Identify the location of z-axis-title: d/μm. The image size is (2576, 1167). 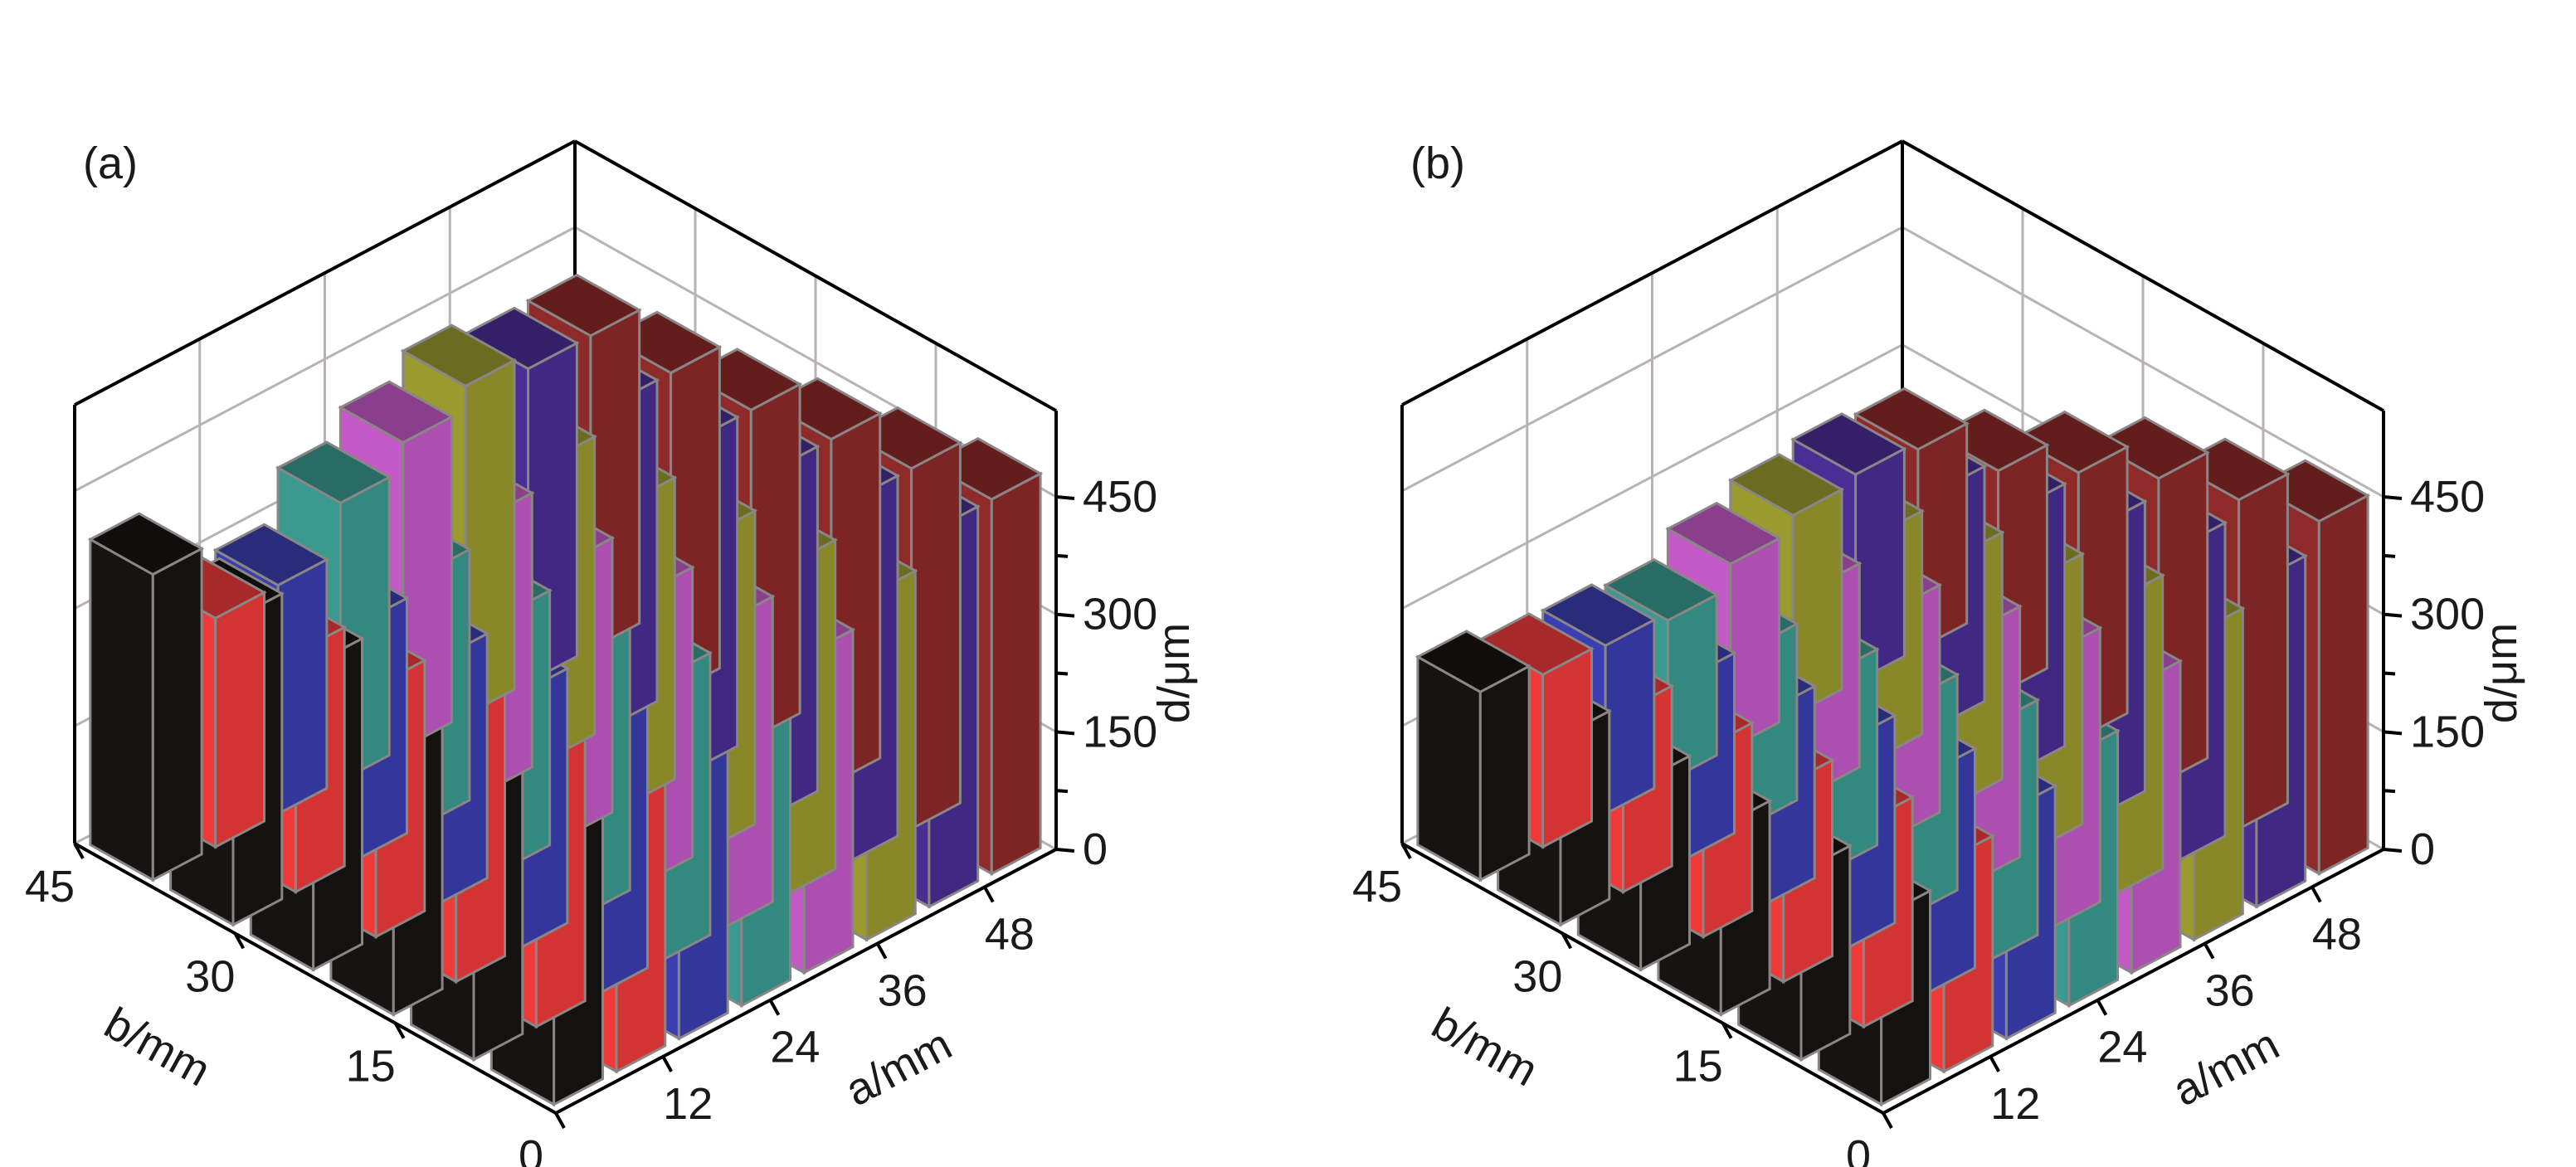
(2501, 673).